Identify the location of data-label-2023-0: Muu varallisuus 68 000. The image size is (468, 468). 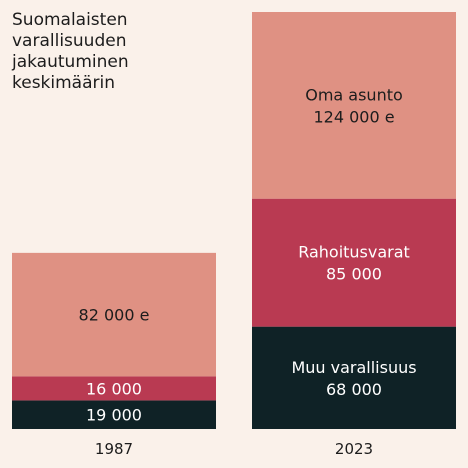
(353, 378).